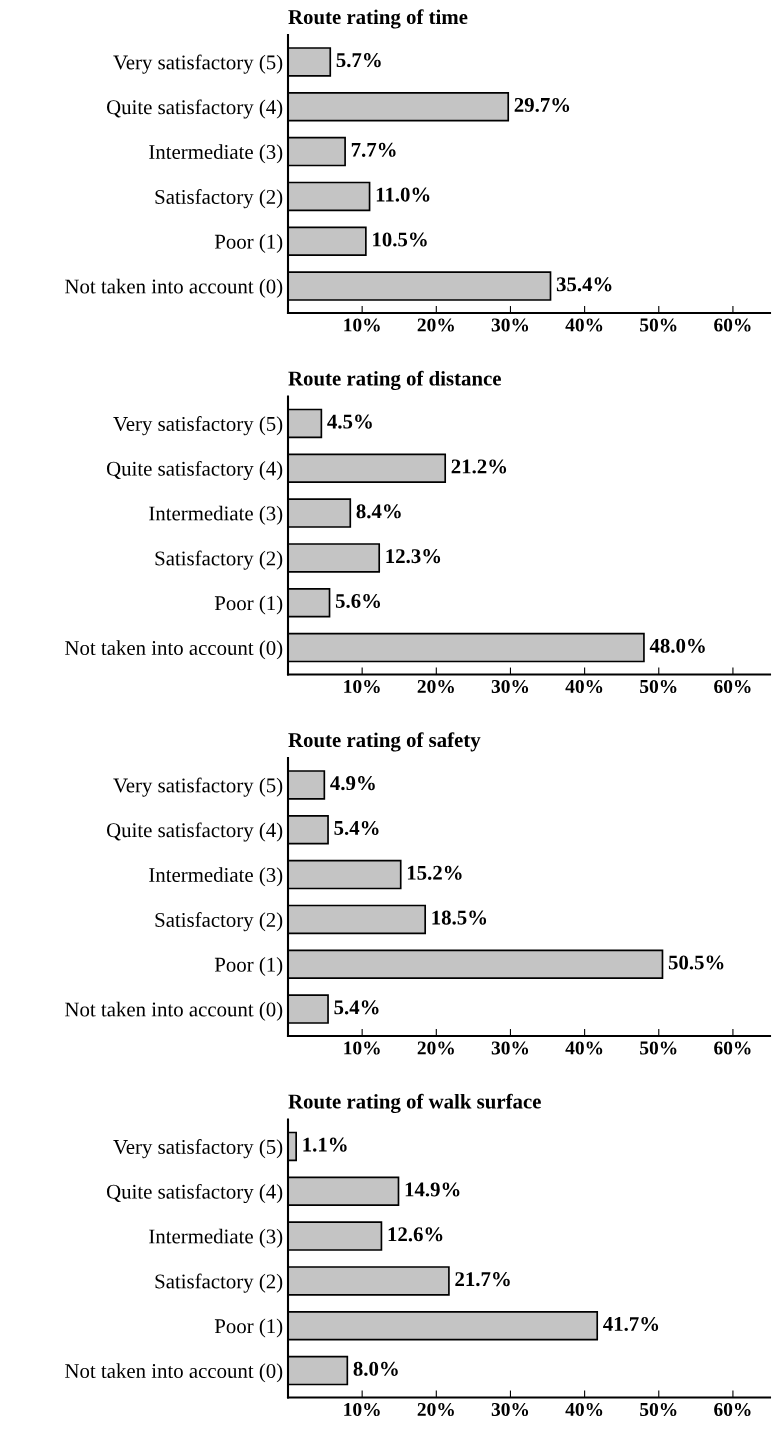  What do you see at coordinates (403, 194) in the screenshot?
I see `data-label: 11.0%` at bounding box center [403, 194].